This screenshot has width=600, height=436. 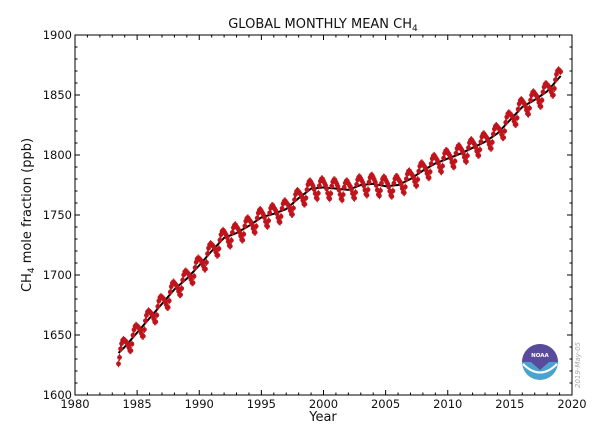 What do you see at coordinates (57, 215) in the screenshot?
I see `y-tick-label: 1750` at bounding box center [57, 215].